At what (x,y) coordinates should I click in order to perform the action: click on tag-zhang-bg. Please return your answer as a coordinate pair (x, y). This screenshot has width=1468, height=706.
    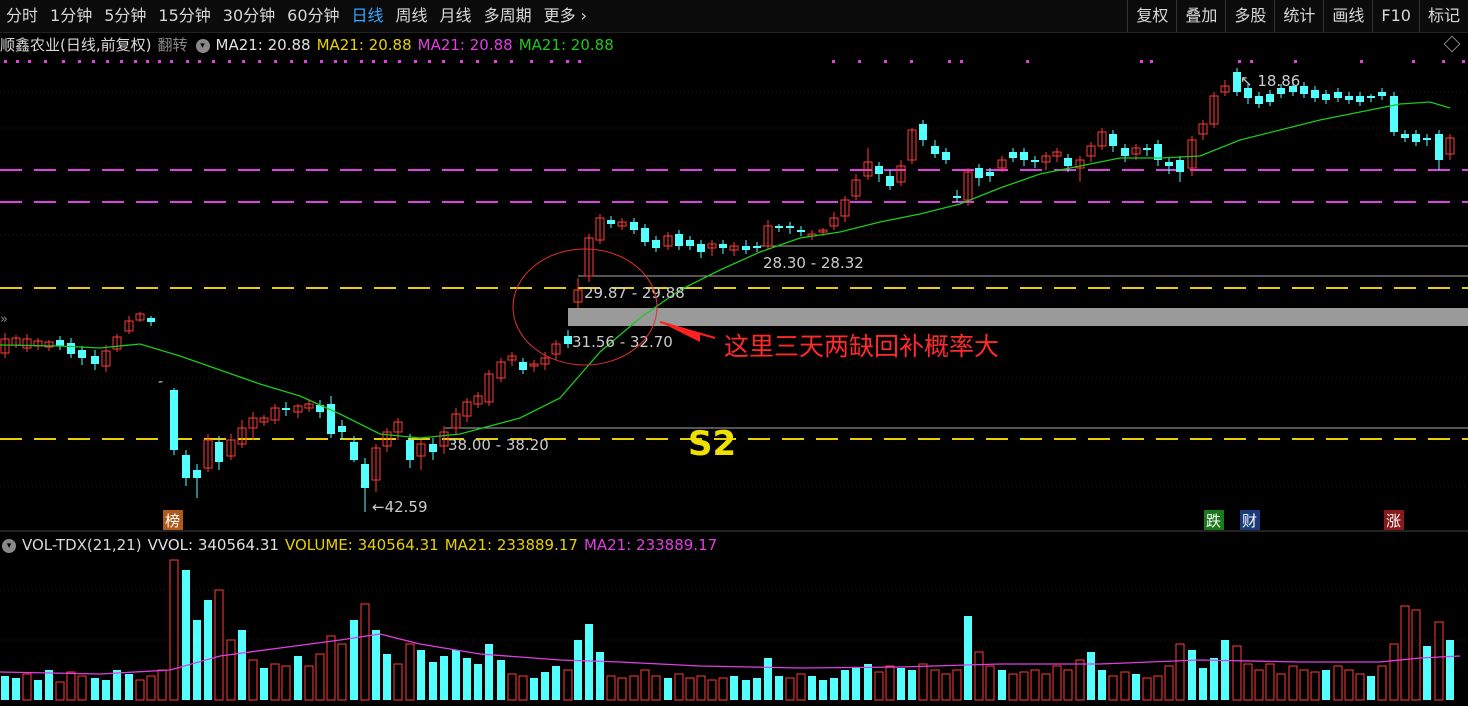
    Looking at the image, I should click on (1394, 520).